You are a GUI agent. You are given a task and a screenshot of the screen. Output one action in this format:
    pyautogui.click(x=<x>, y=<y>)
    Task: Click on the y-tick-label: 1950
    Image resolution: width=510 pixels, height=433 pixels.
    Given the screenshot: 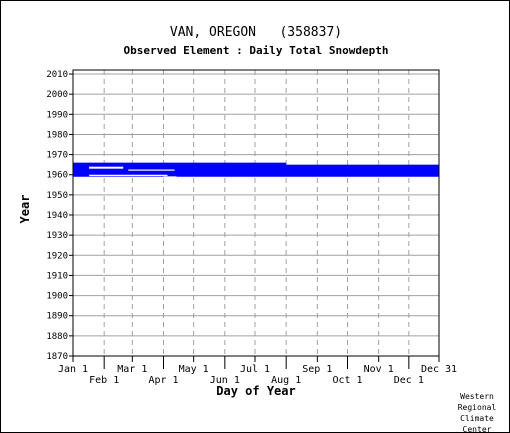 What is the action you would take?
    pyautogui.click(x=57, y=196)
    